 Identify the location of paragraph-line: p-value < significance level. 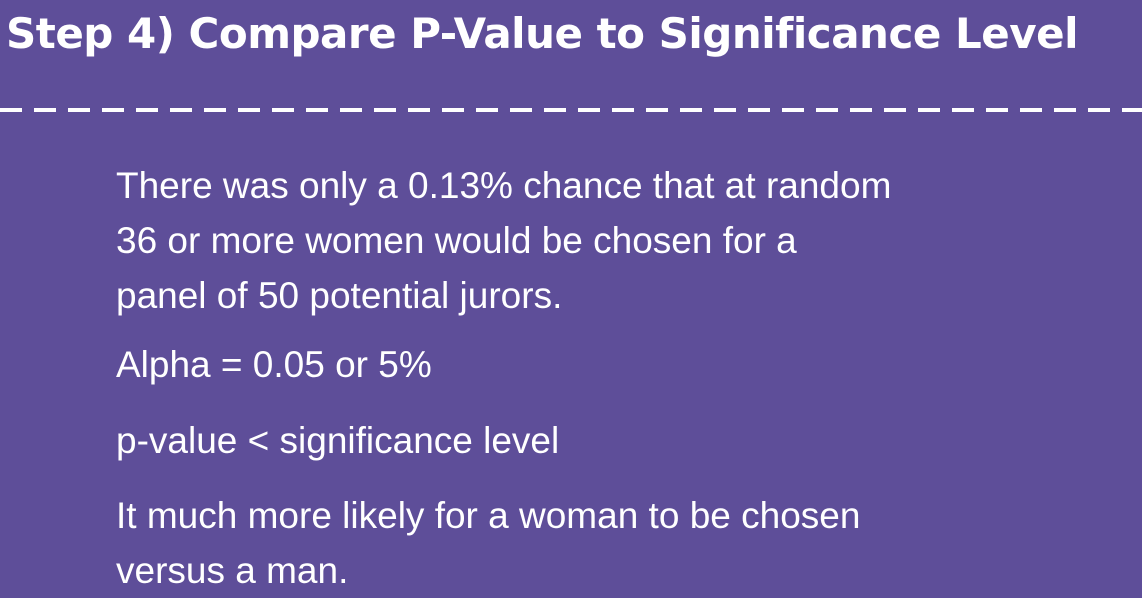
(338, 440).